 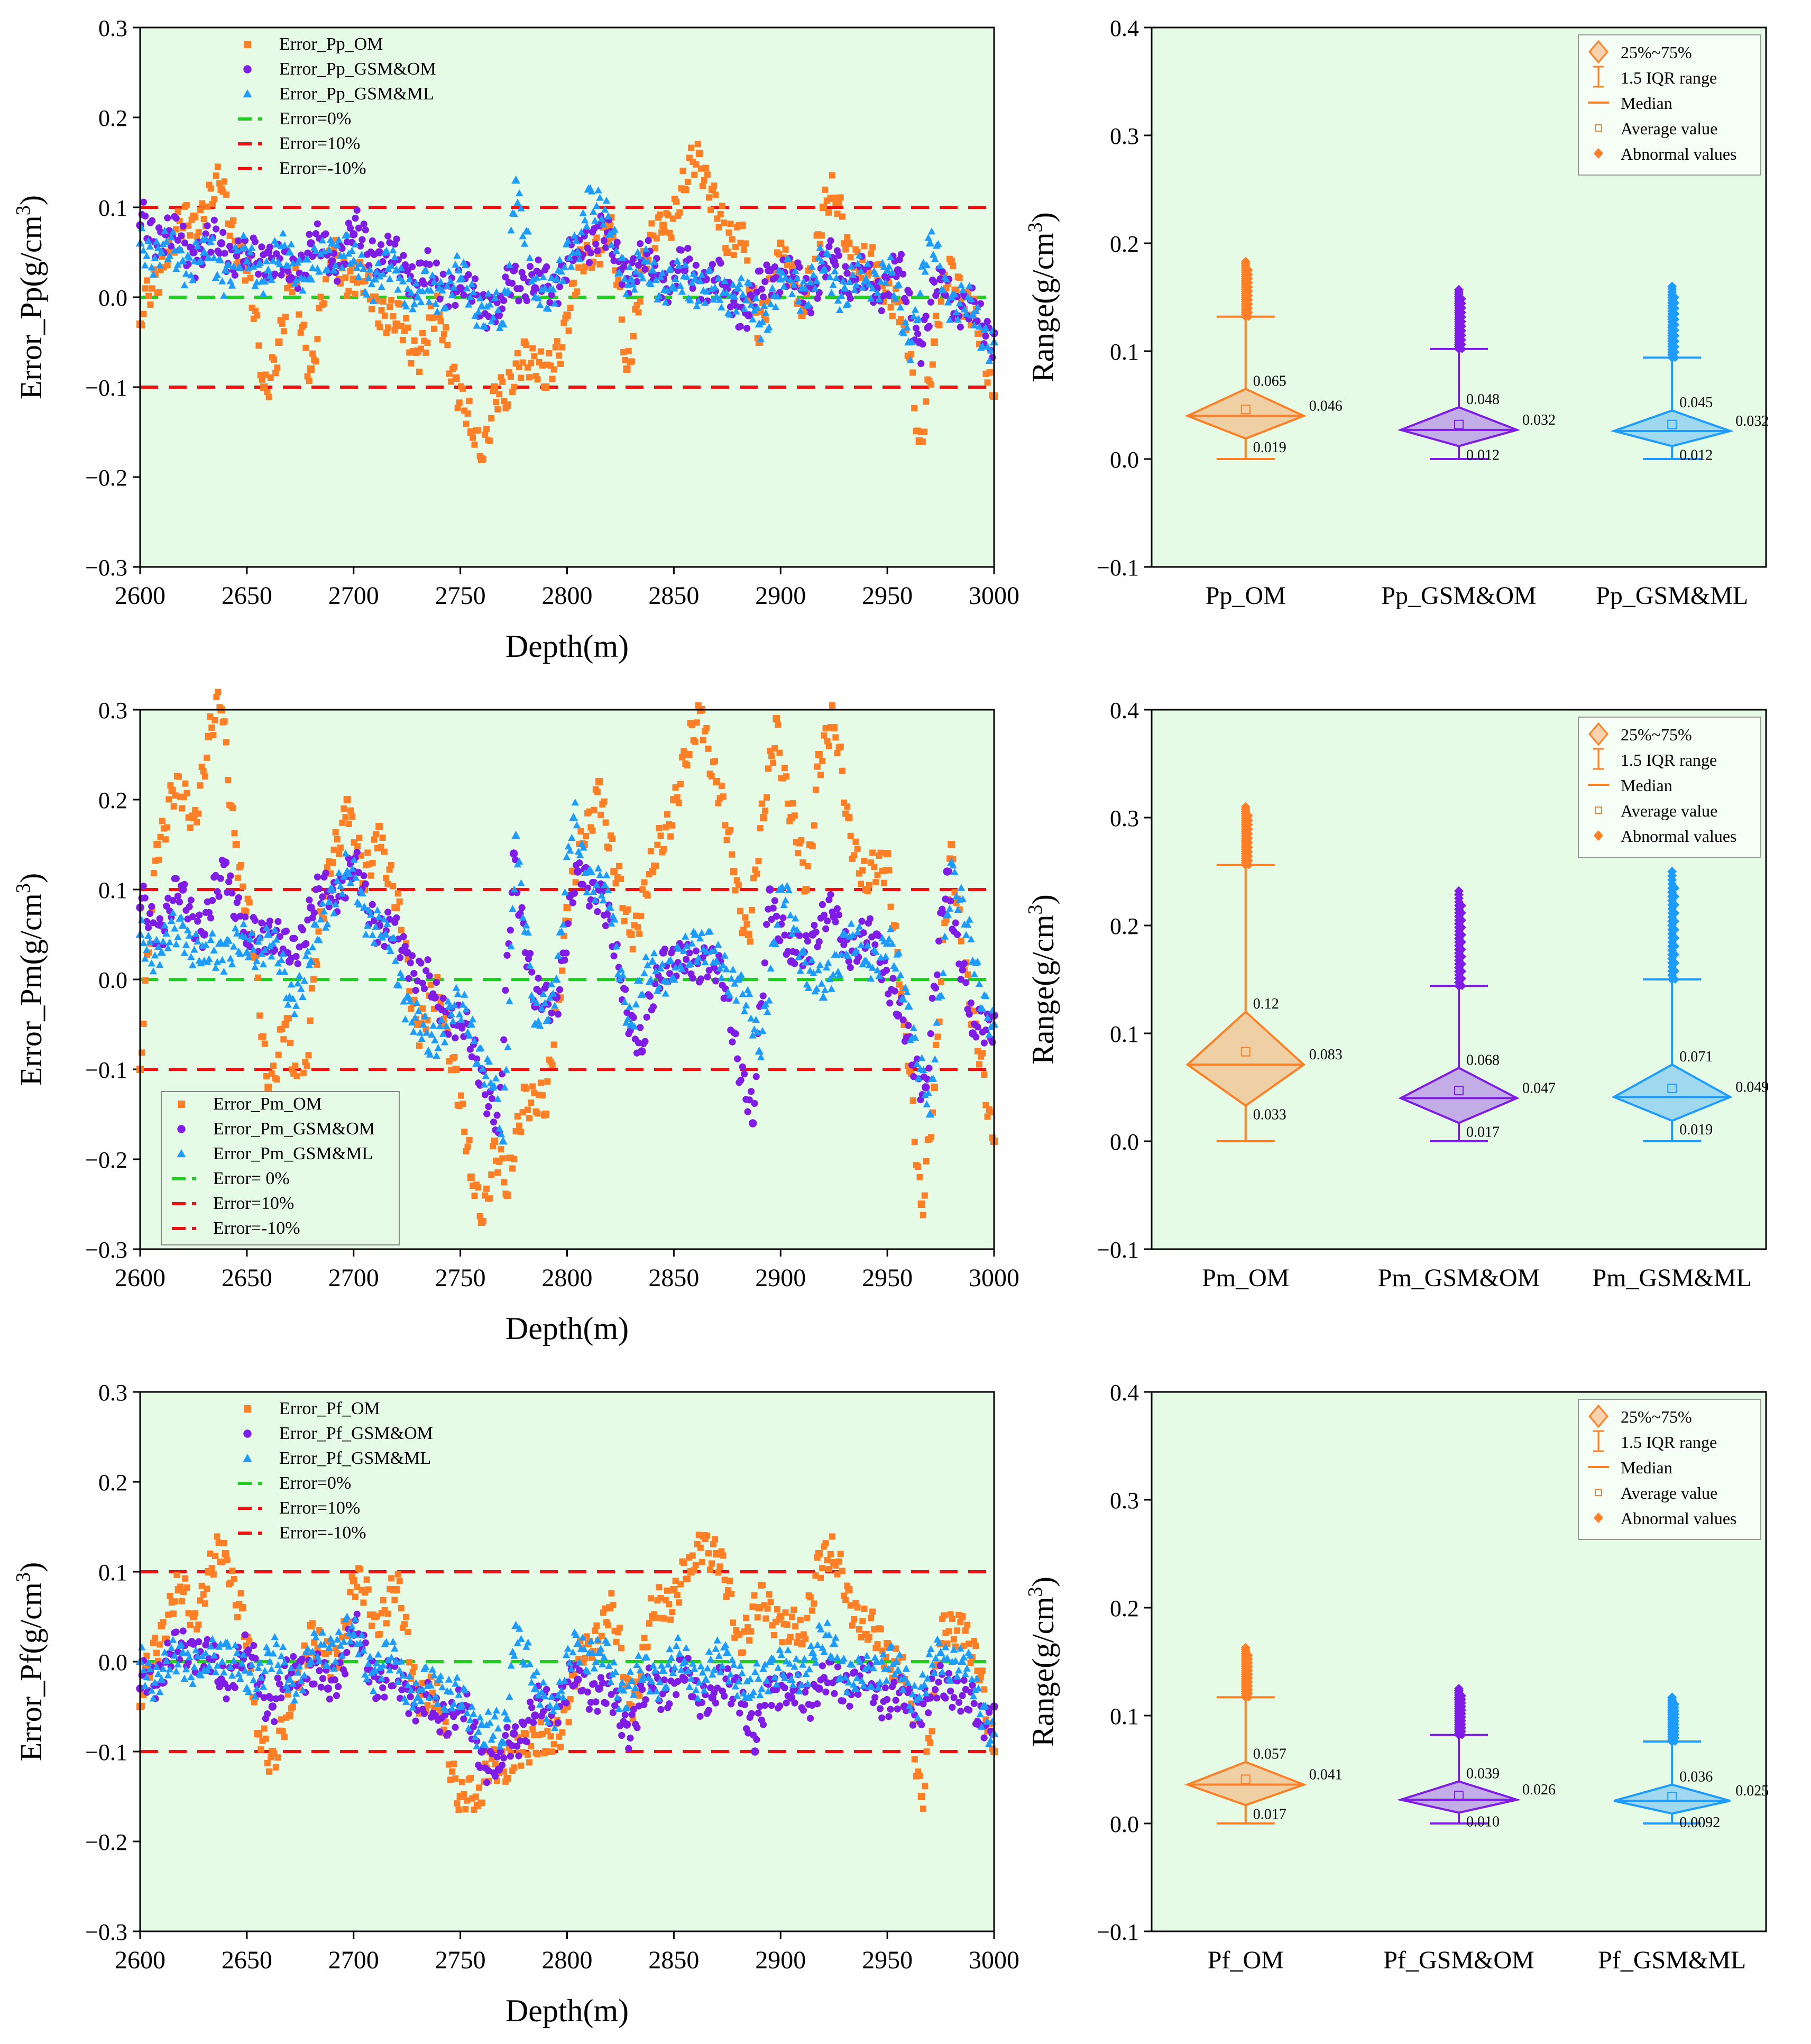 I want to click on x-tick-label: 2650, so click(x=247, y=1278).